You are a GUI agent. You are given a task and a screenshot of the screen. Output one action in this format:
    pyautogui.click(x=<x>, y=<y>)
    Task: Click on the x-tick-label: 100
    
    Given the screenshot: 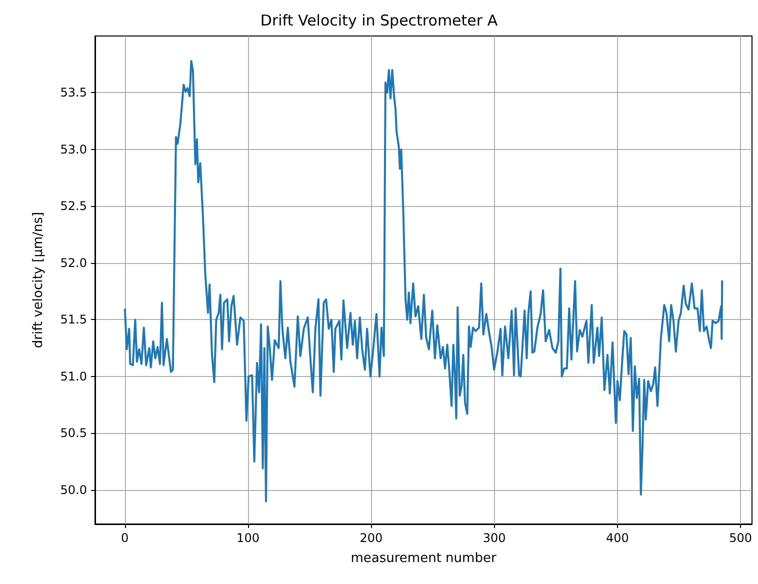 What is the action you would take?
    pyautogui.click(x=248, y=538)
    